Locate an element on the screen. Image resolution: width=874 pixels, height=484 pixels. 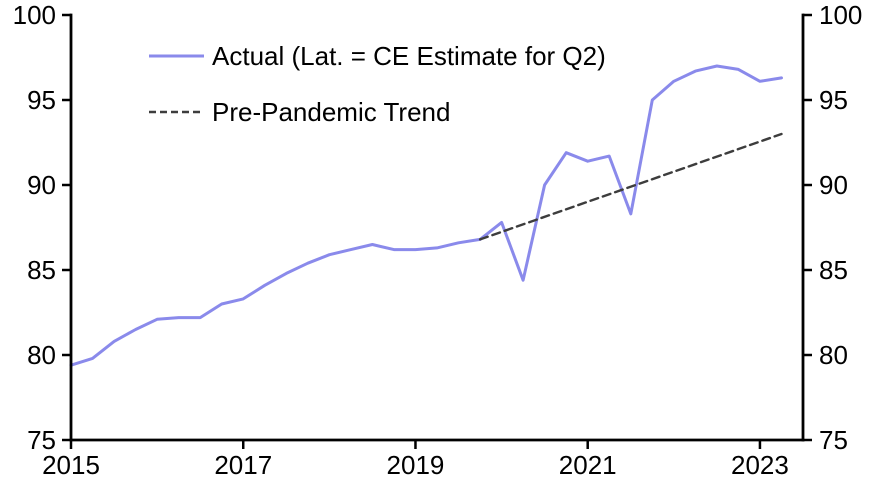
y-tick-label-left: 90 is located at coordinates (41, 185).